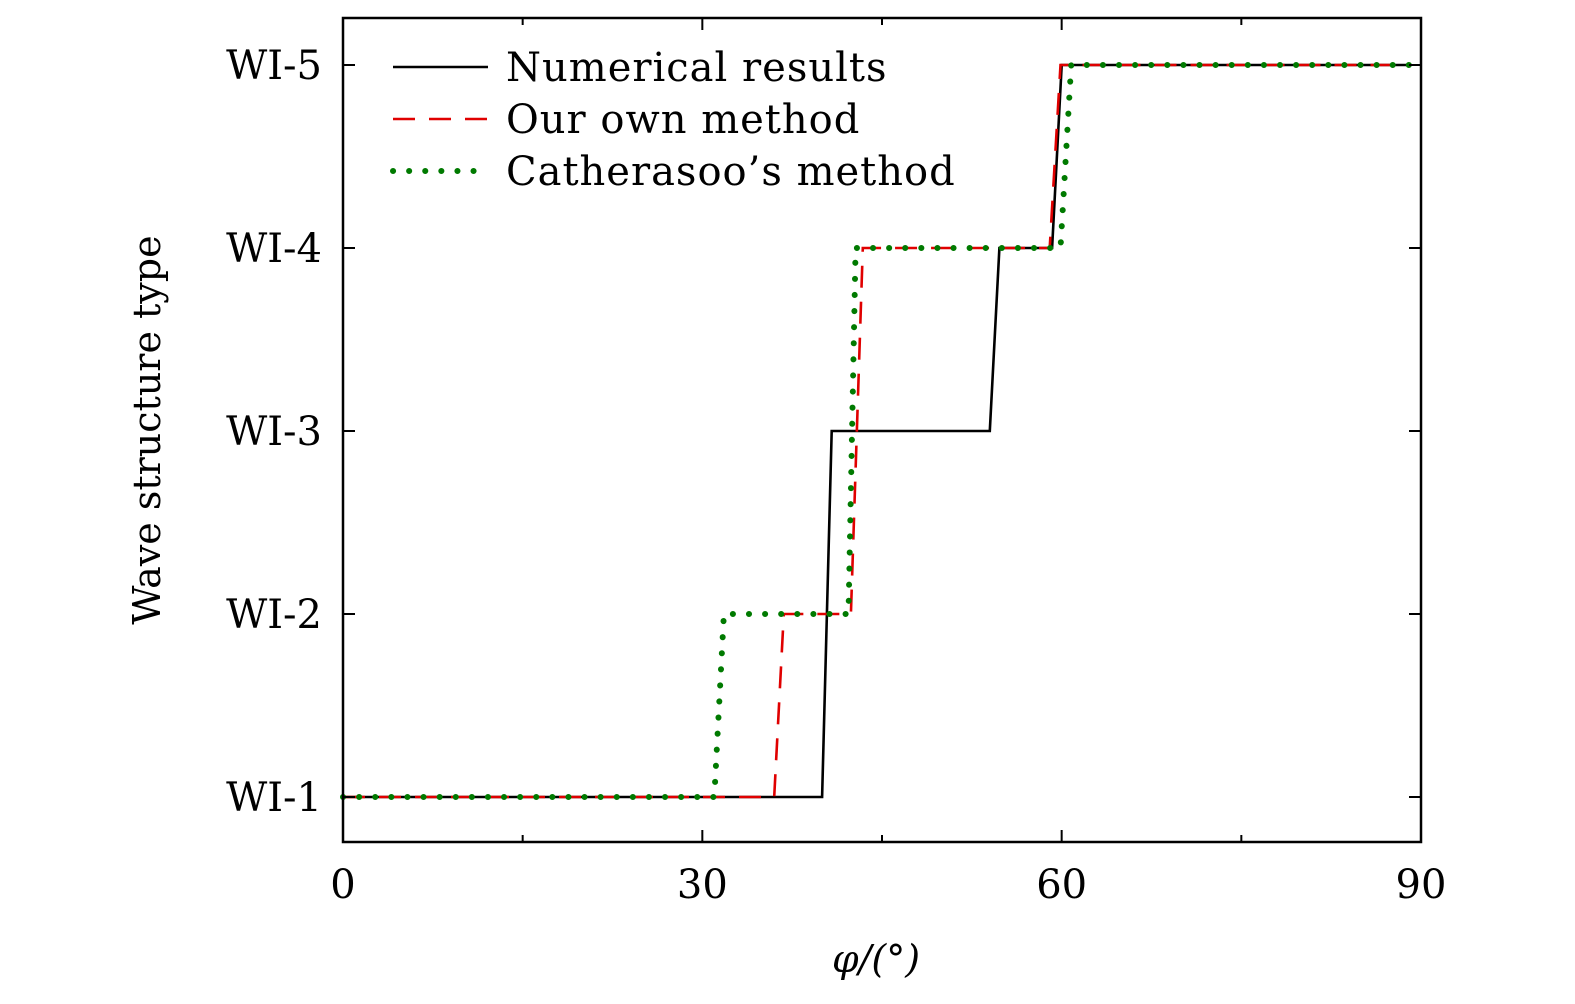 The height and width of the screenshot is (1004, 1575). Describe the element at coordinates (697, 68) in the screenshot. I see `legend-label-numerical-results: Numerical results` at that location.